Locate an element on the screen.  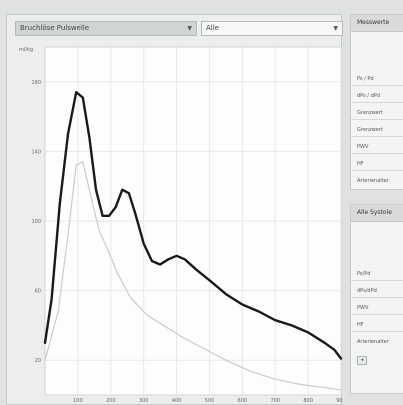
measurement-label-ps-pd: Ps / Pd is located at coordinates (365, 79).